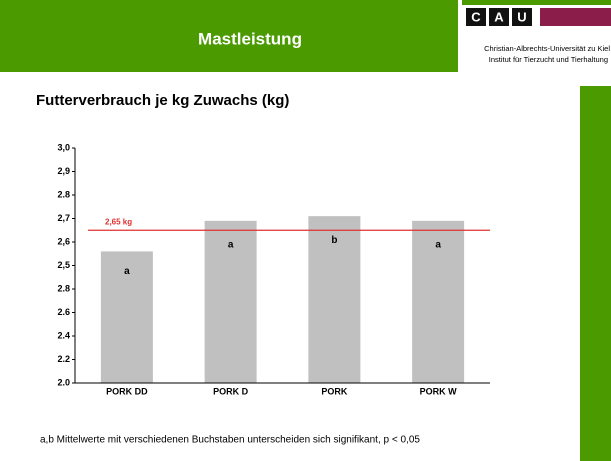 This screenshot has height=461, width=611. I want to click on x-tick-label: PORK DD, so click(127, 391).